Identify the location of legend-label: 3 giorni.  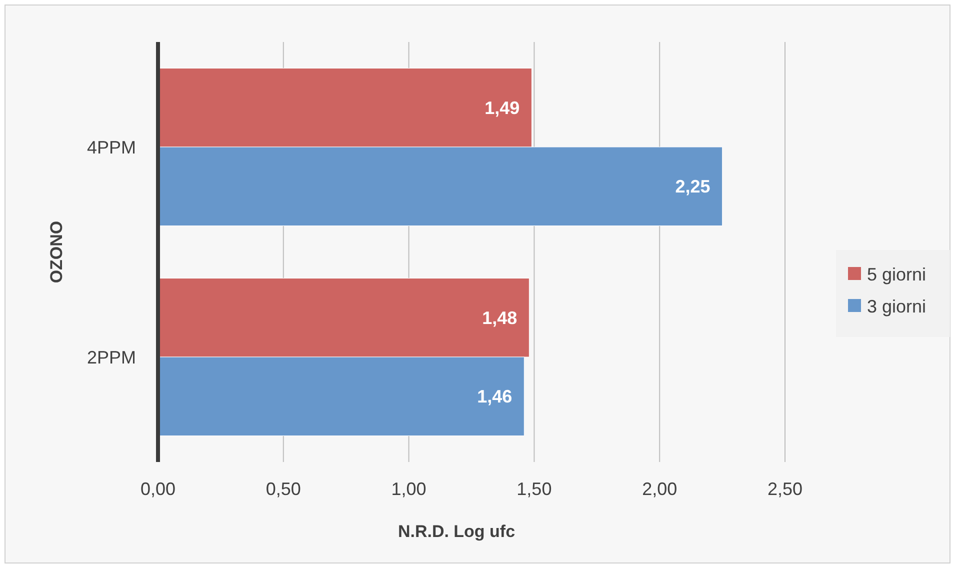
(896, 306).